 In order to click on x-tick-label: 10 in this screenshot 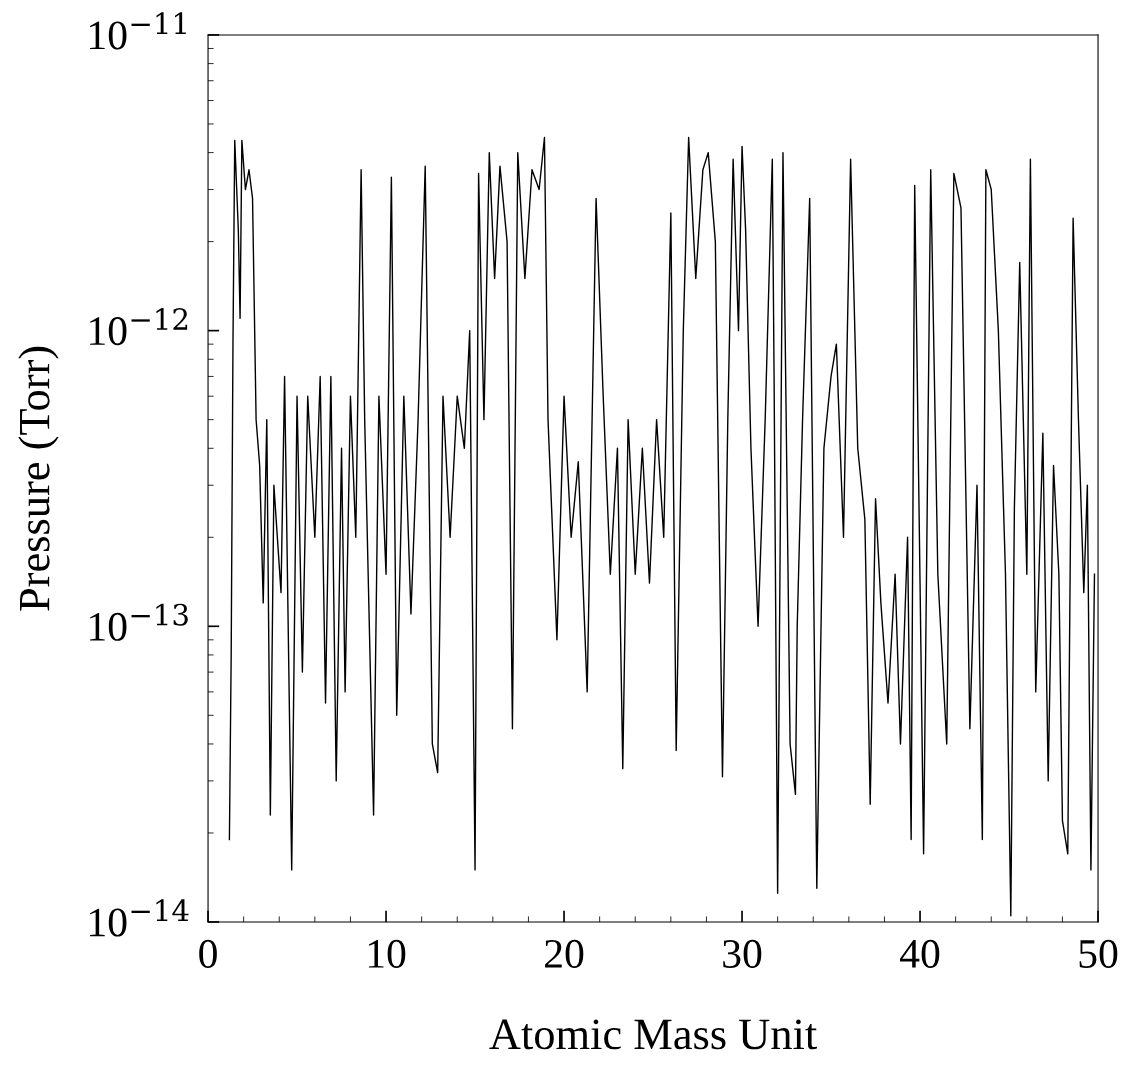, I will do `click(387, 953)`.